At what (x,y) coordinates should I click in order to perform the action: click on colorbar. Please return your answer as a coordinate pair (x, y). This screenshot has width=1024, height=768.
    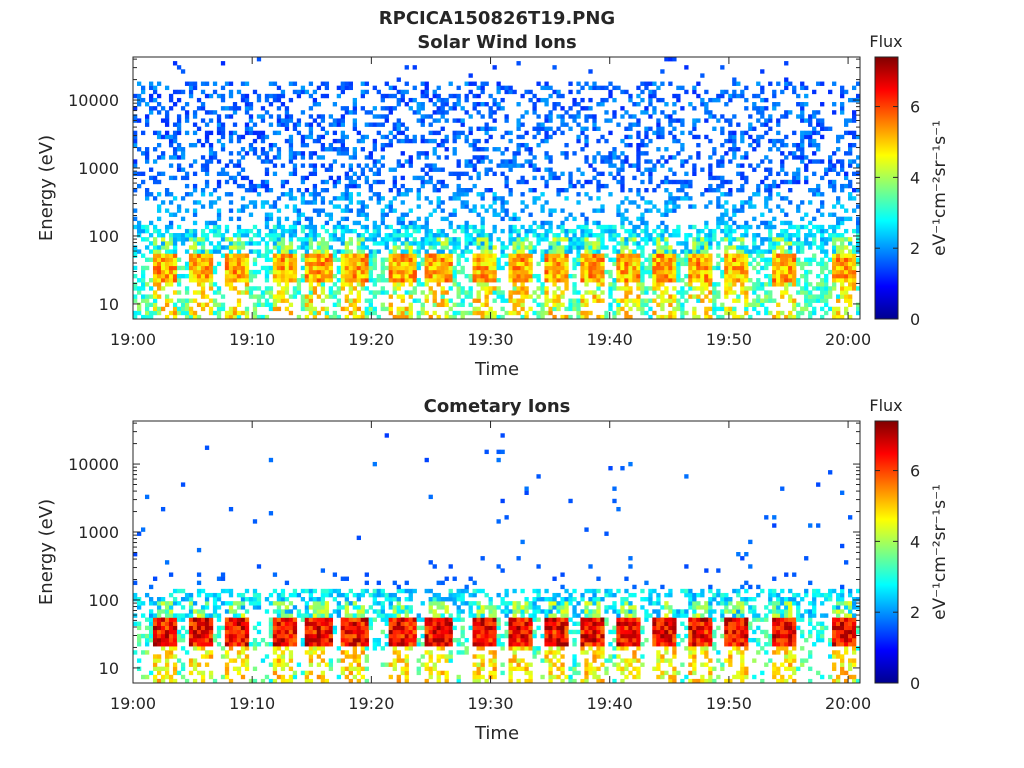
    Looking at the image, I should click on (886, 188).